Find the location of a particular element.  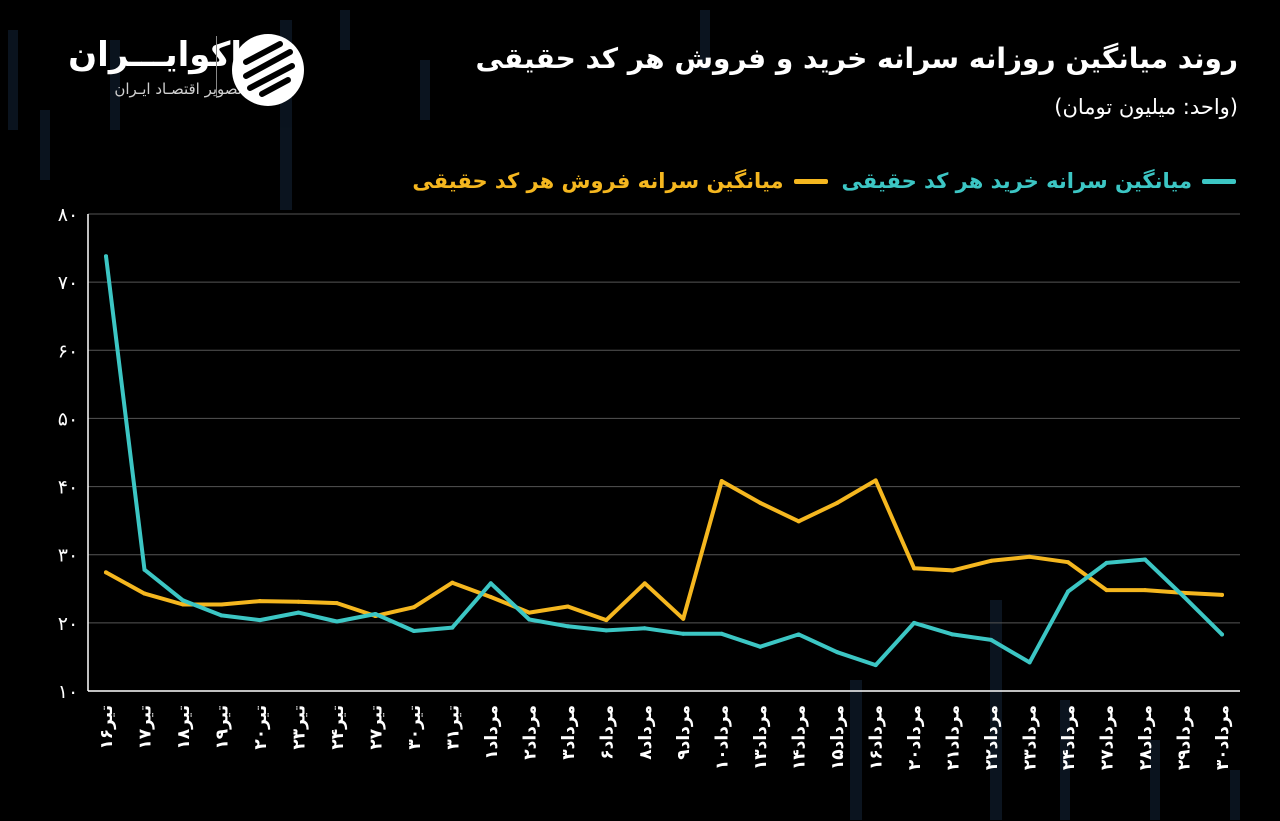

y-tick-label: ۸۰ is located at coordinates (68, 215).